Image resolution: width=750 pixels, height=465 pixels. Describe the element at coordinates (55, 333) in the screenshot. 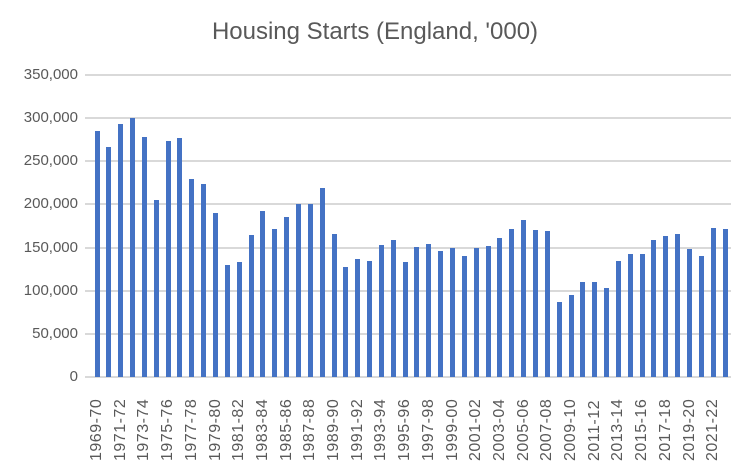

I see `y-axis-tick-label: 50,000` at that location.